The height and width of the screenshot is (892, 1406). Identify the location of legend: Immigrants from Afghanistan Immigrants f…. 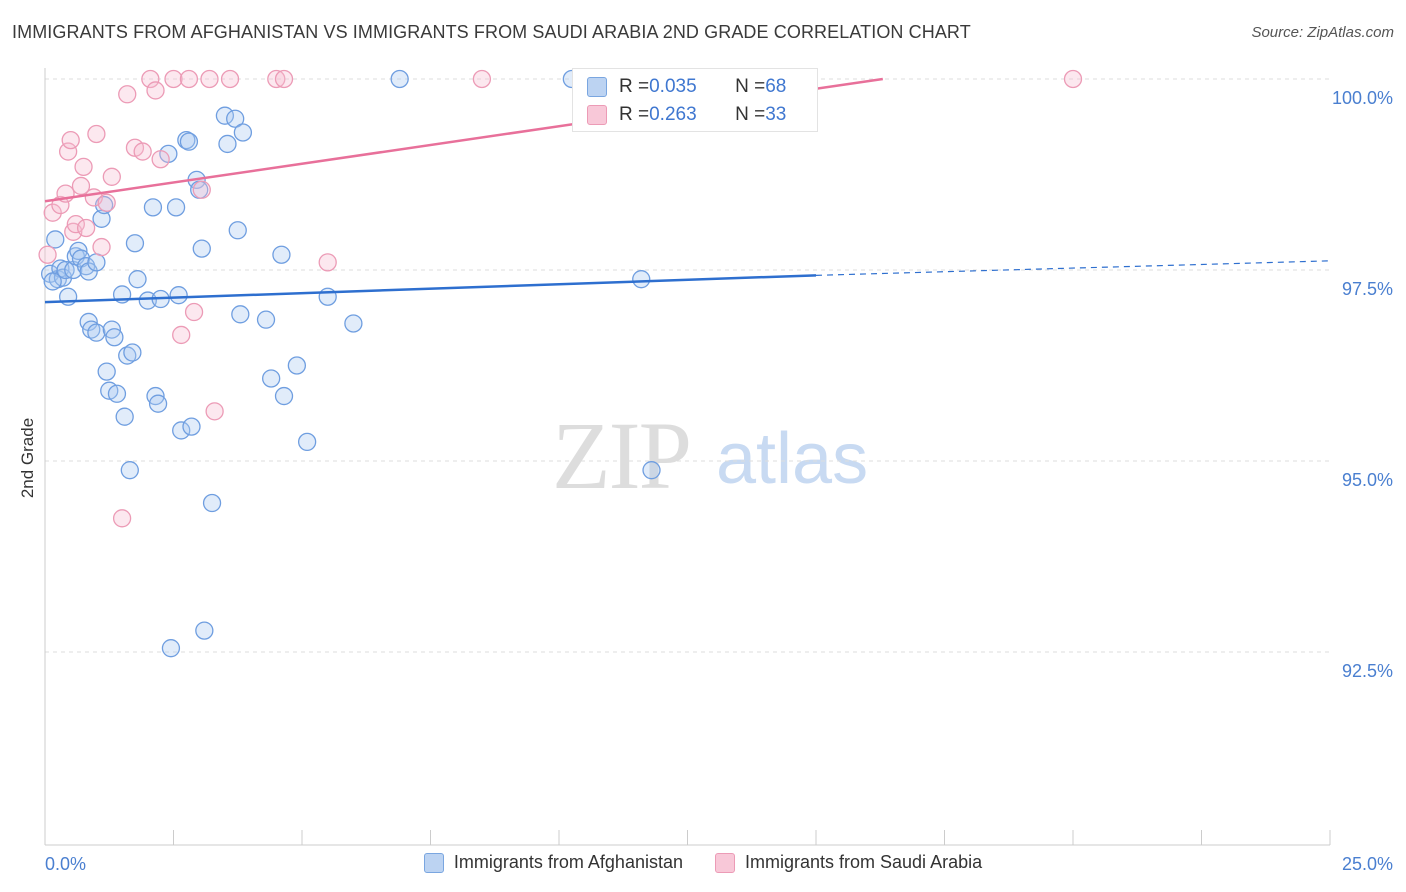
(703, 862).